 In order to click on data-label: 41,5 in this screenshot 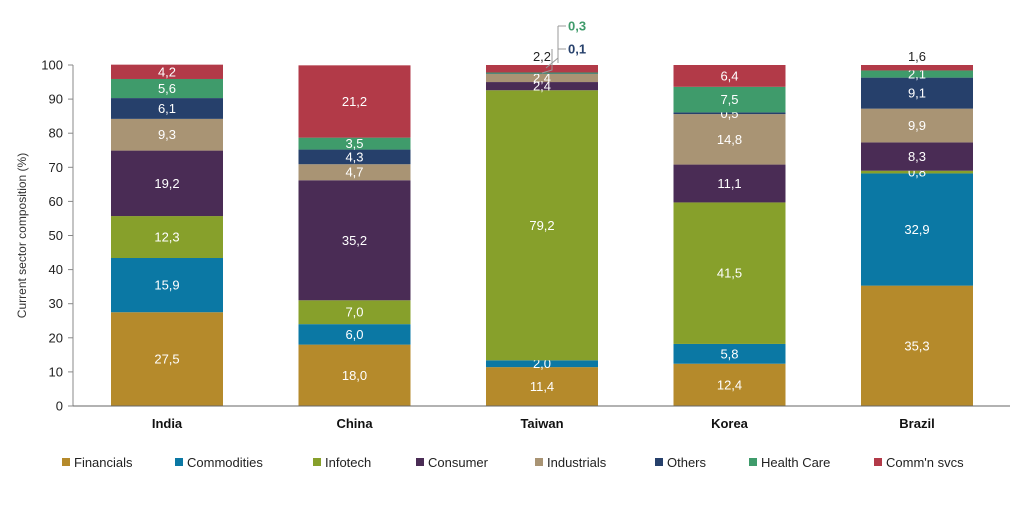, I will do `click(729, 273)`.